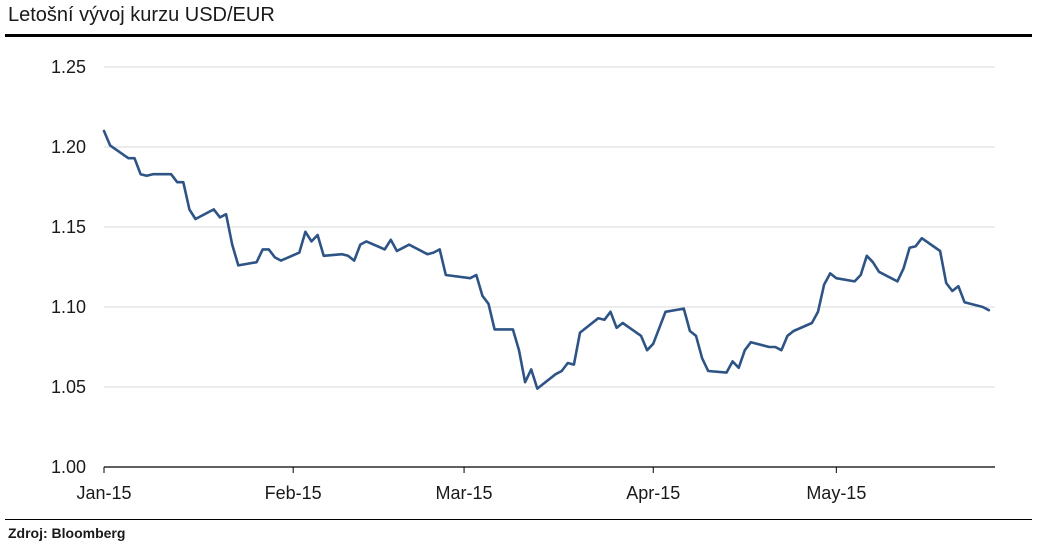  Describe the element at coordinates (293, 493) in the screenshot. I see `x-tick-label: Feb-15` at that location.